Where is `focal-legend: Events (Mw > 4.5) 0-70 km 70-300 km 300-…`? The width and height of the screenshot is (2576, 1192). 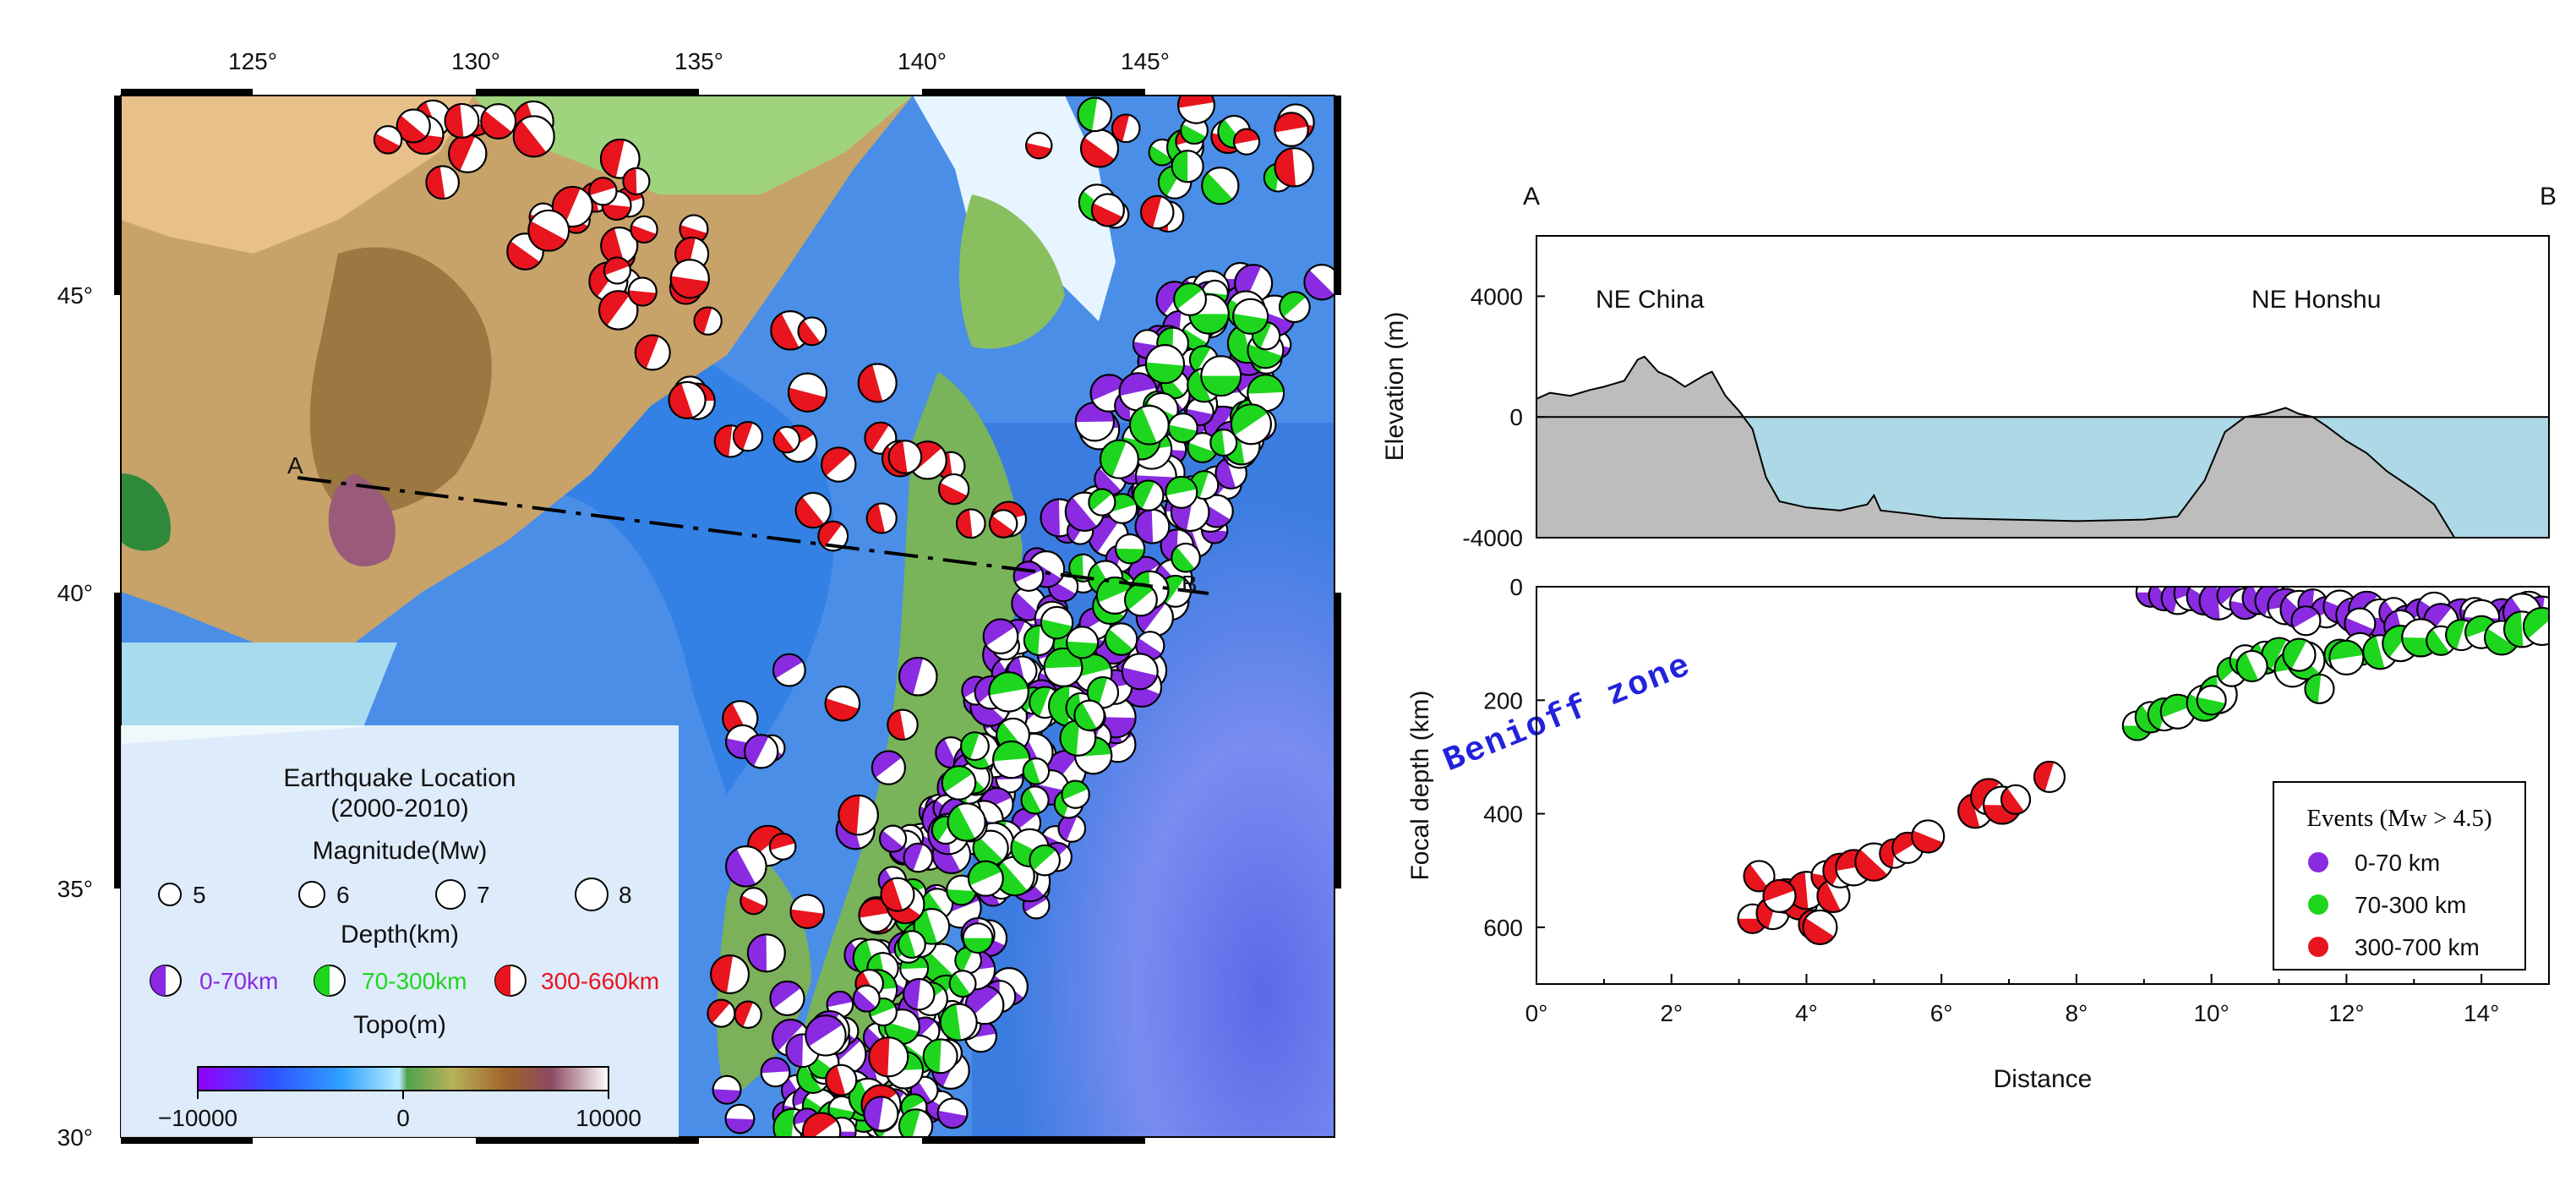 focal-legend: Events (Mw > 4.5) 0-70 km 70-300 km 300-… is located at coordinates (2399, 876).